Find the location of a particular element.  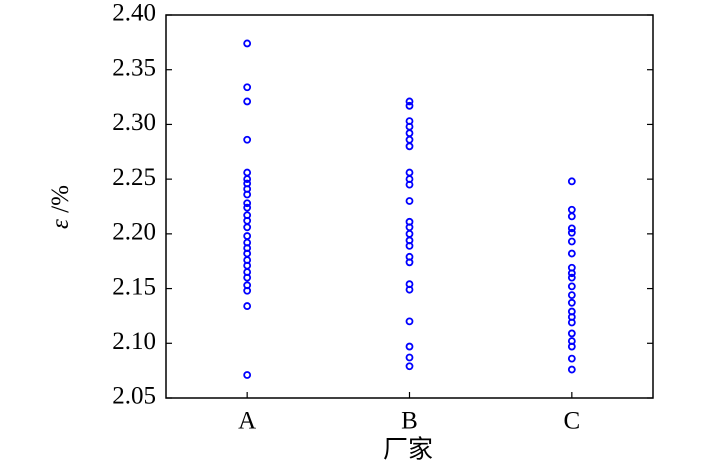

y-tick-label: 2.25 is located at coordinates (134, 177).